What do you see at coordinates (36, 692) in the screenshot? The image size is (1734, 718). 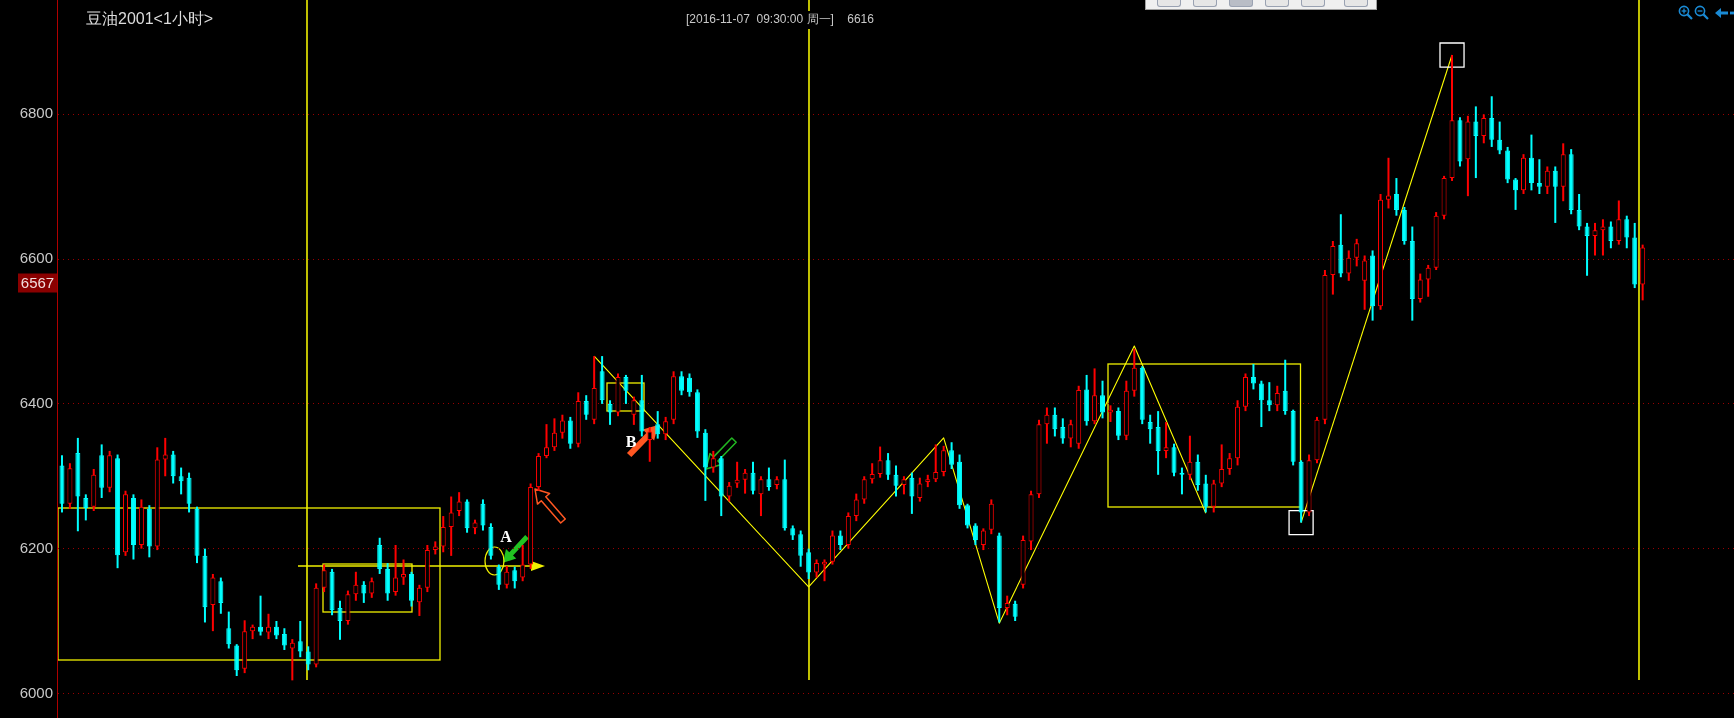 I see `y-tick-label: 6000` at bounding box center [36, 692].